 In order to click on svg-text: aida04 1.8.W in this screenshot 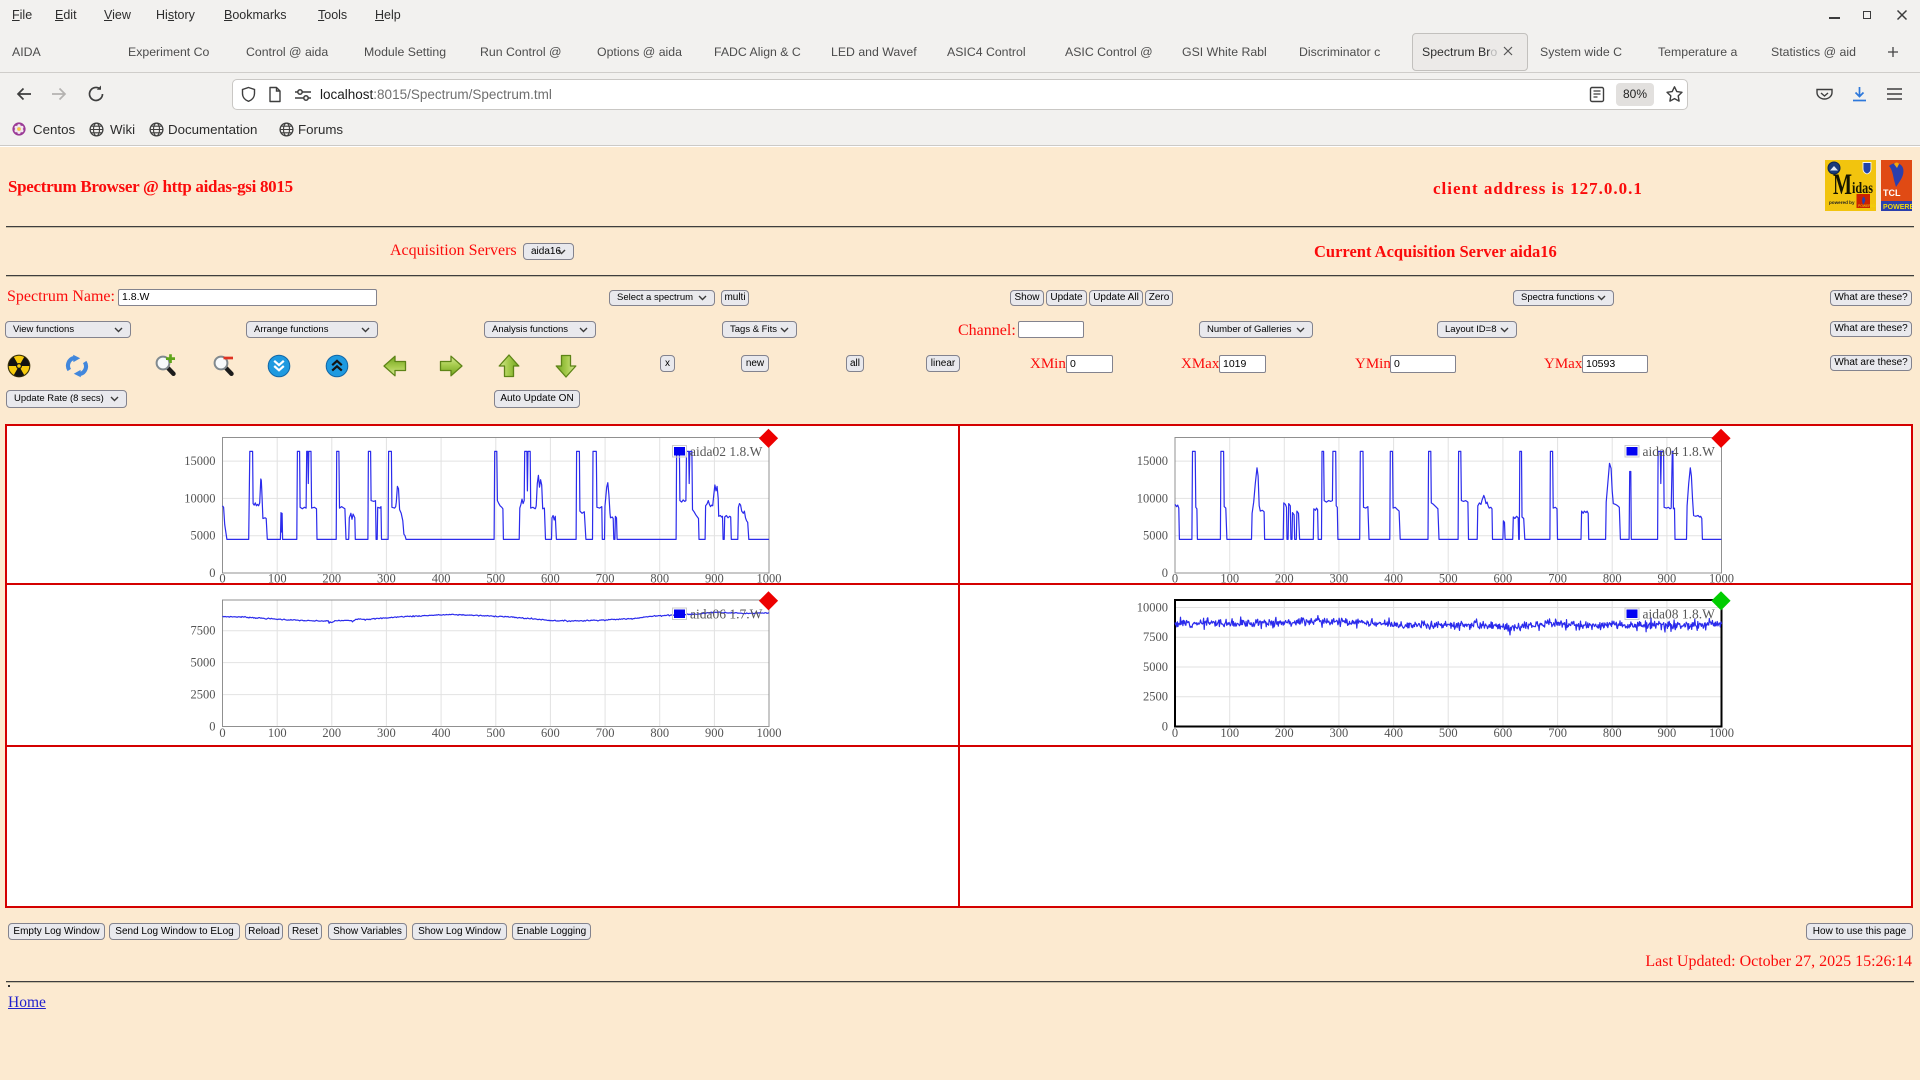, I will do `click(1679, 451)`.